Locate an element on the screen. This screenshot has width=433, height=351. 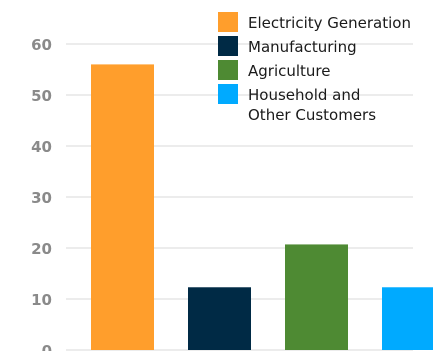
legend-label: Household and is located at coordinates (304, 95).